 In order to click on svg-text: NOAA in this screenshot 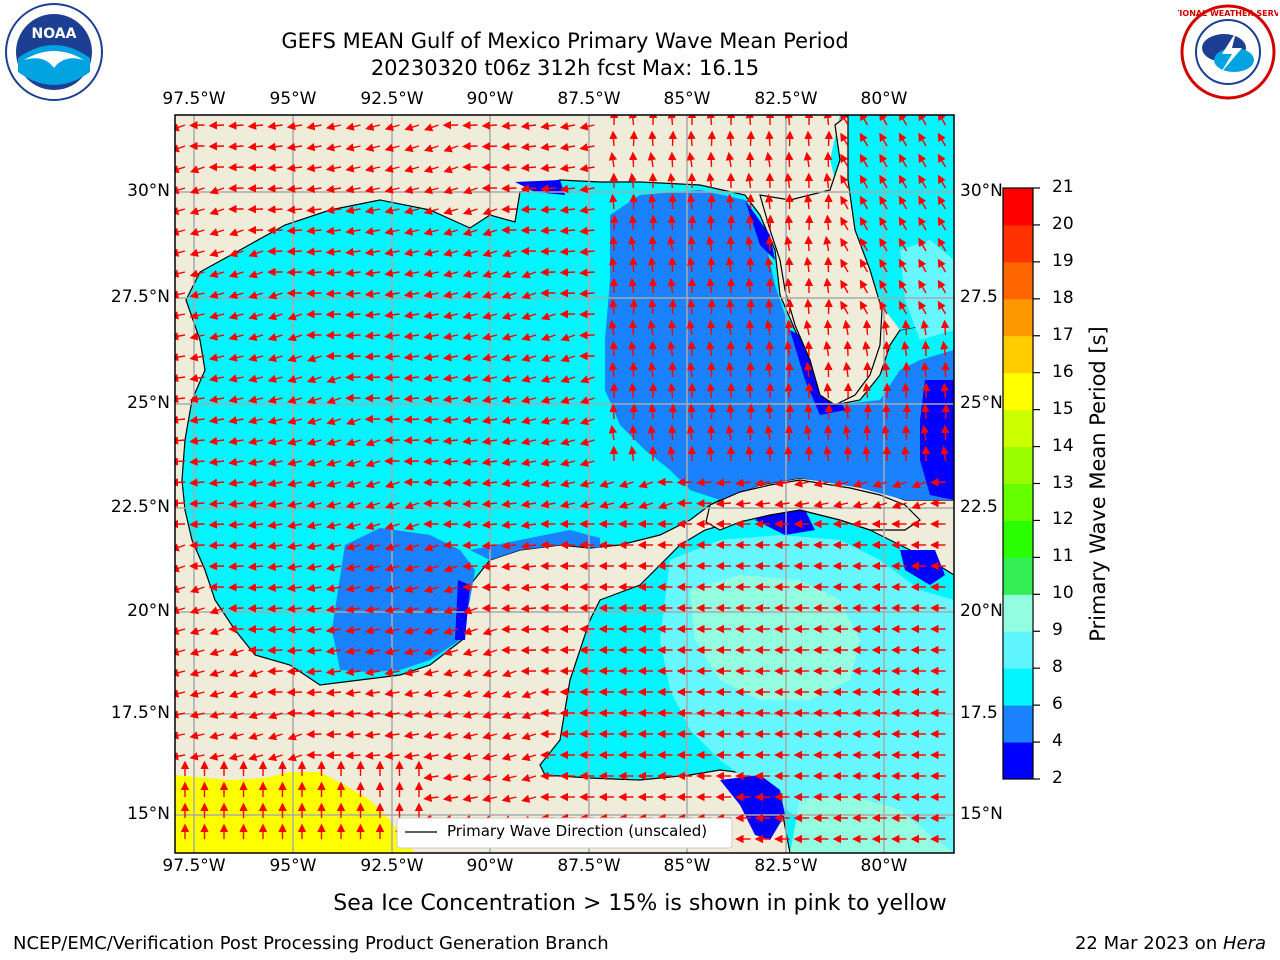, I will do `click(54, 34)`.